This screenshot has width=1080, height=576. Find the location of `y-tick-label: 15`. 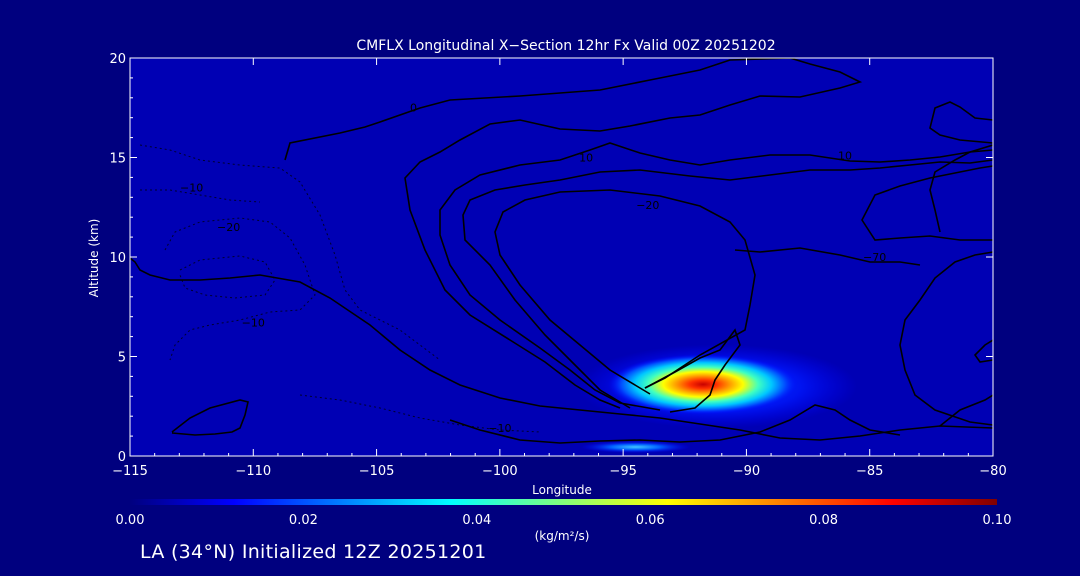

y-tick-label: 15 is located at coordinates (117, 159).